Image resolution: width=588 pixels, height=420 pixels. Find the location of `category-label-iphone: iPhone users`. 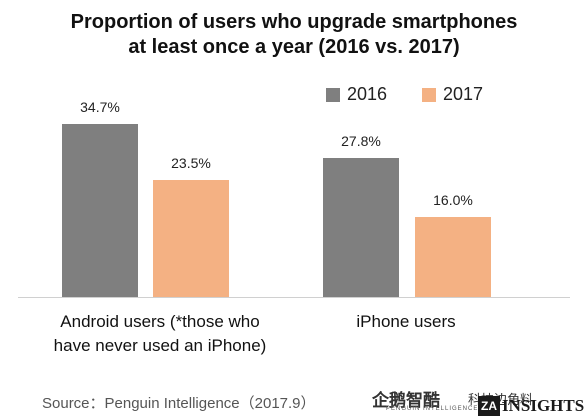

category-label-iphone: iPhone users is located at coordinates (406, 322).